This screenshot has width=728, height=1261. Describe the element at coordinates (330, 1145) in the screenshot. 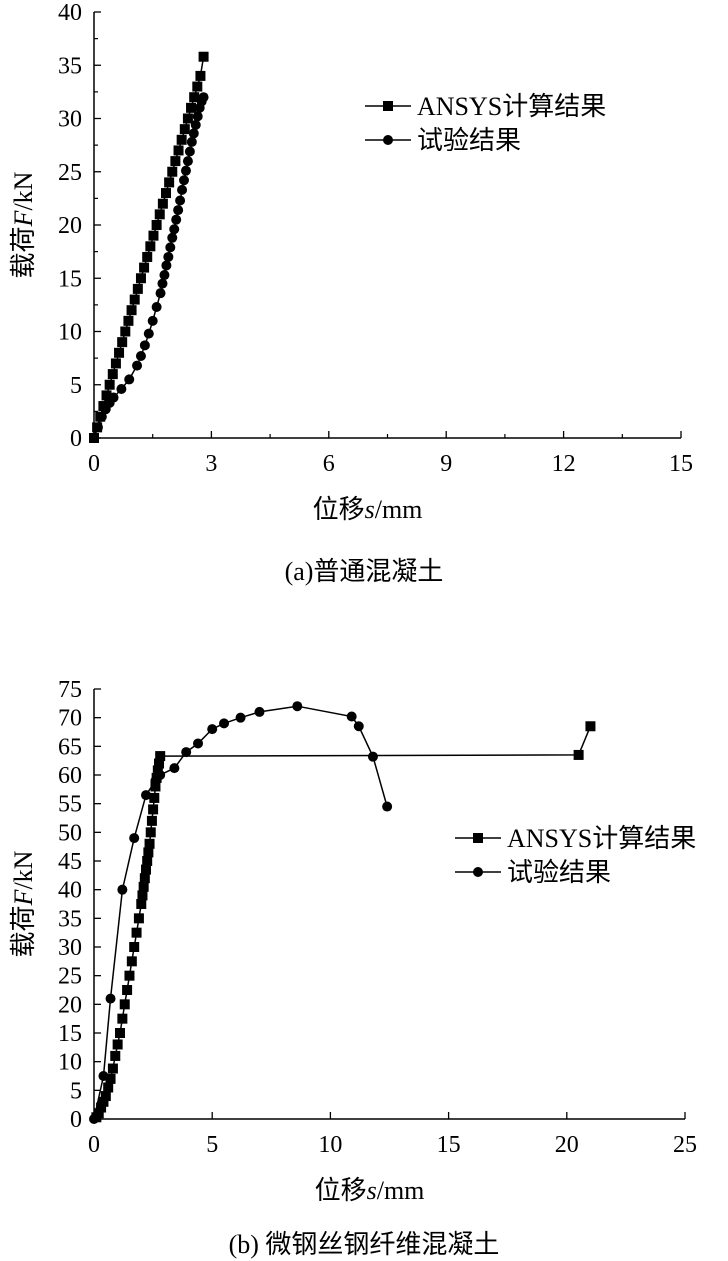

I see `x-tick-label: 10` at that location.